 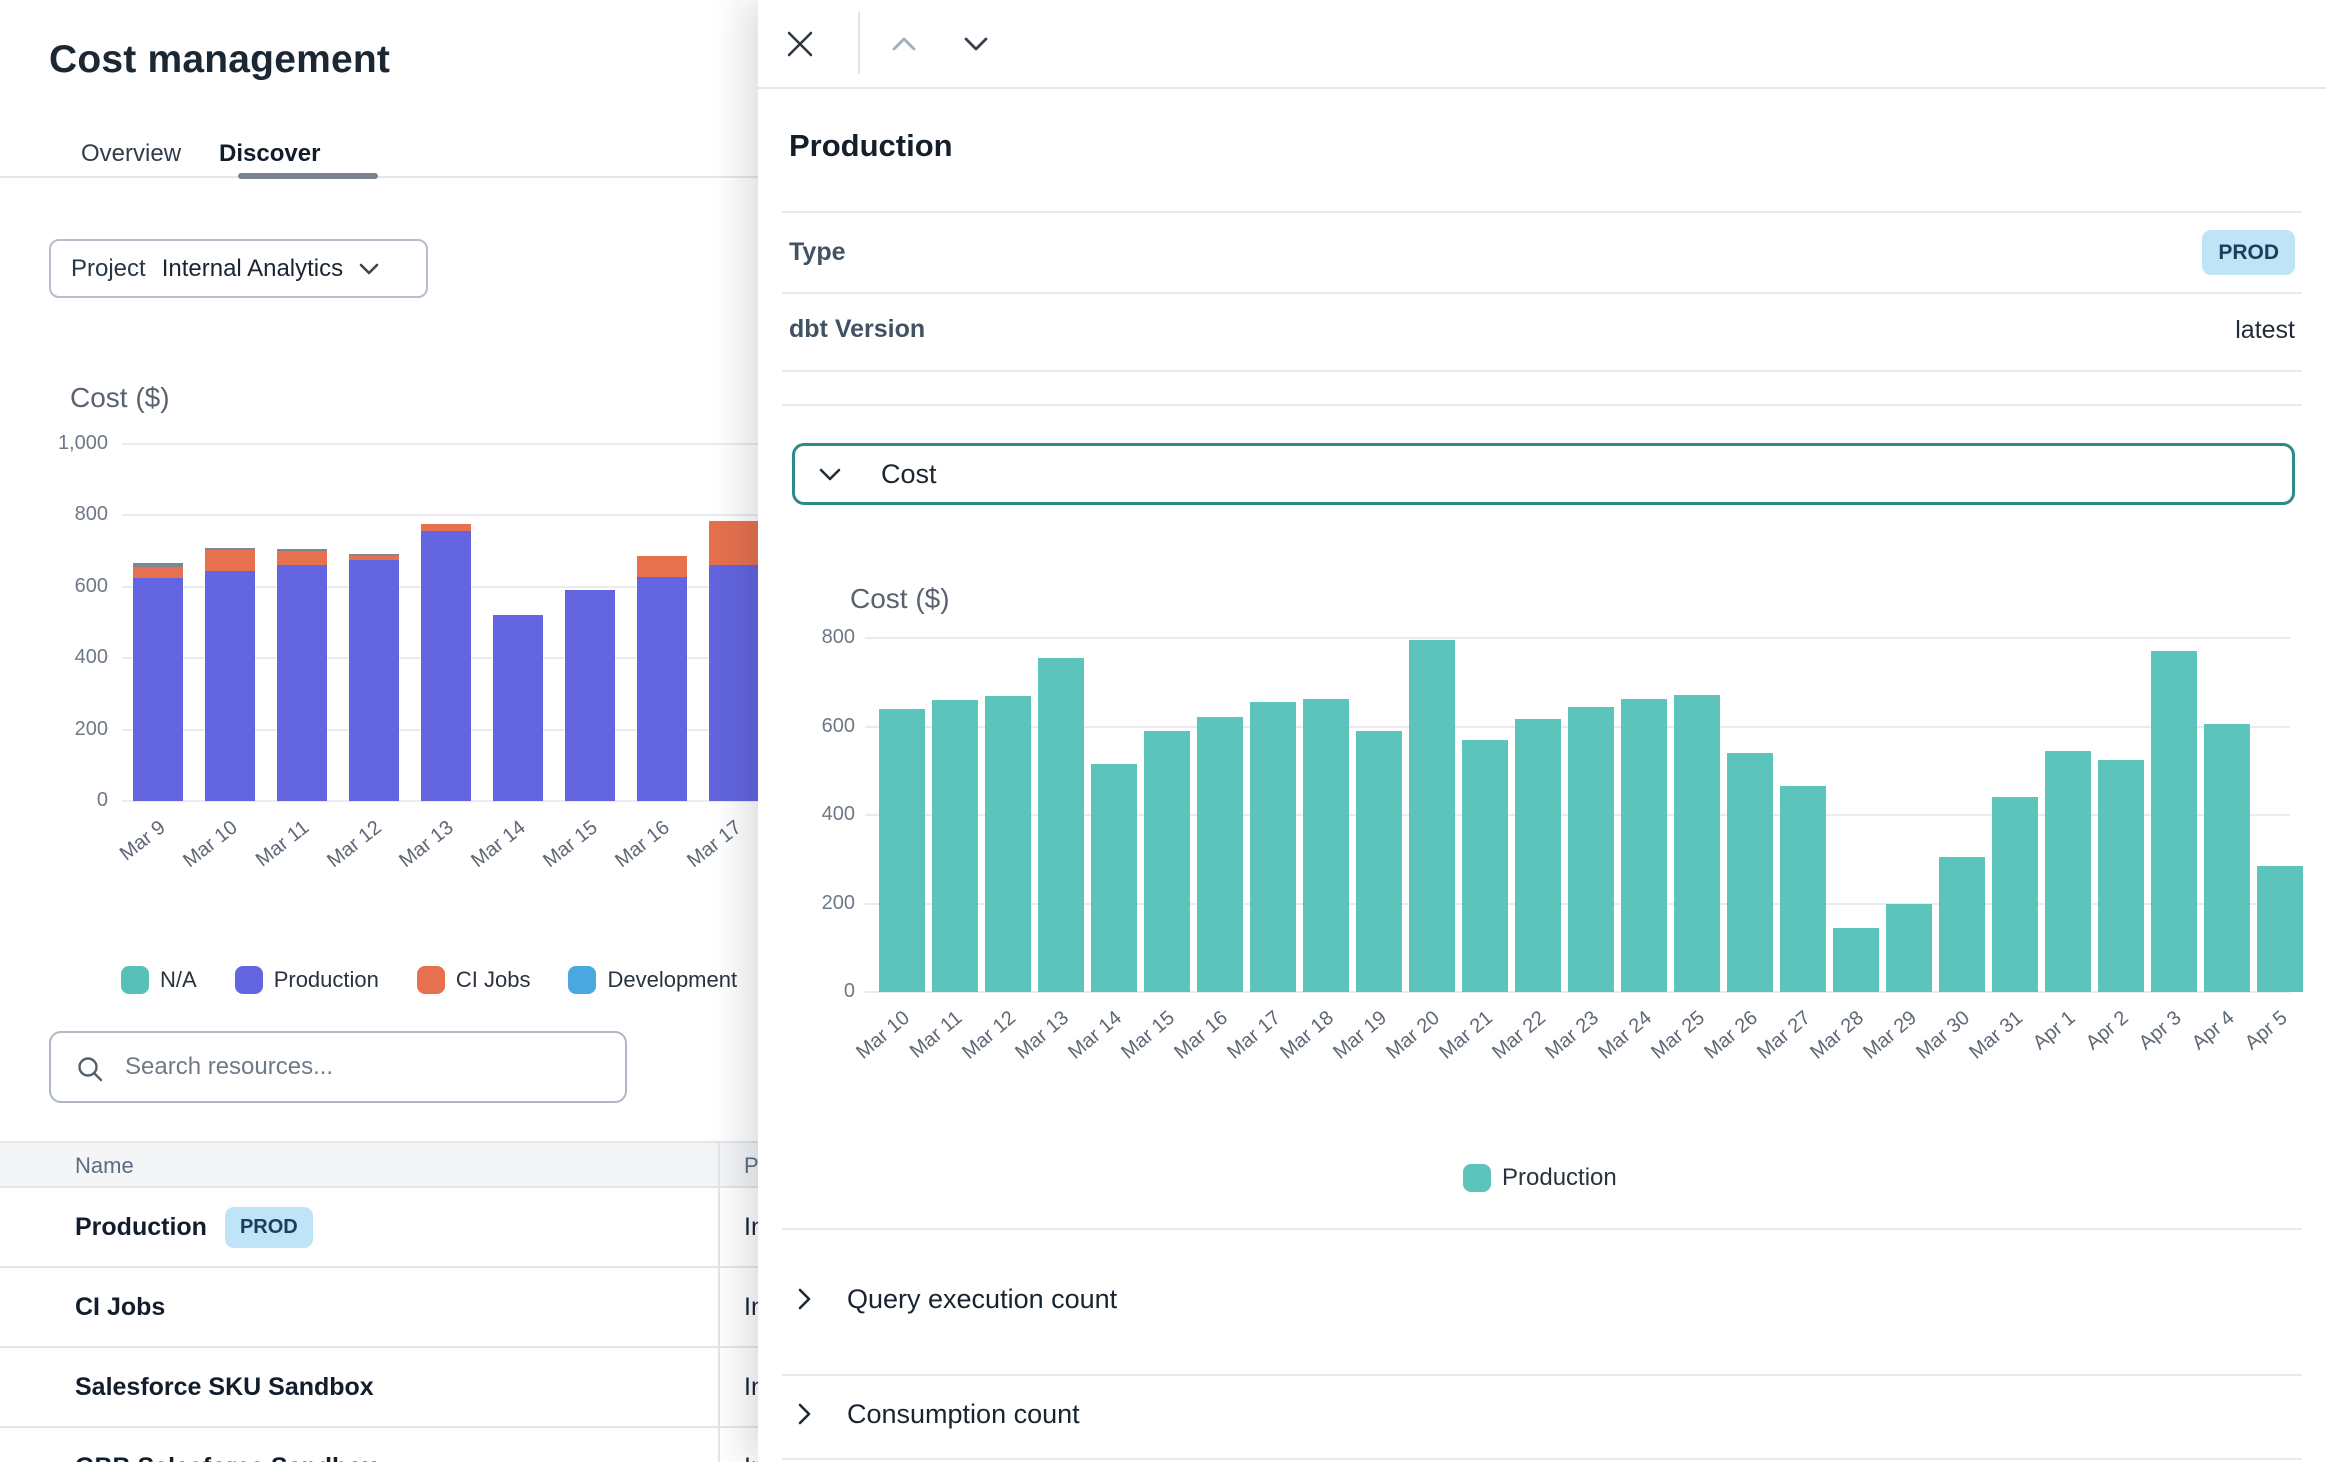 I want to click on bar-mar-12-other, so click(x=374, y=555).